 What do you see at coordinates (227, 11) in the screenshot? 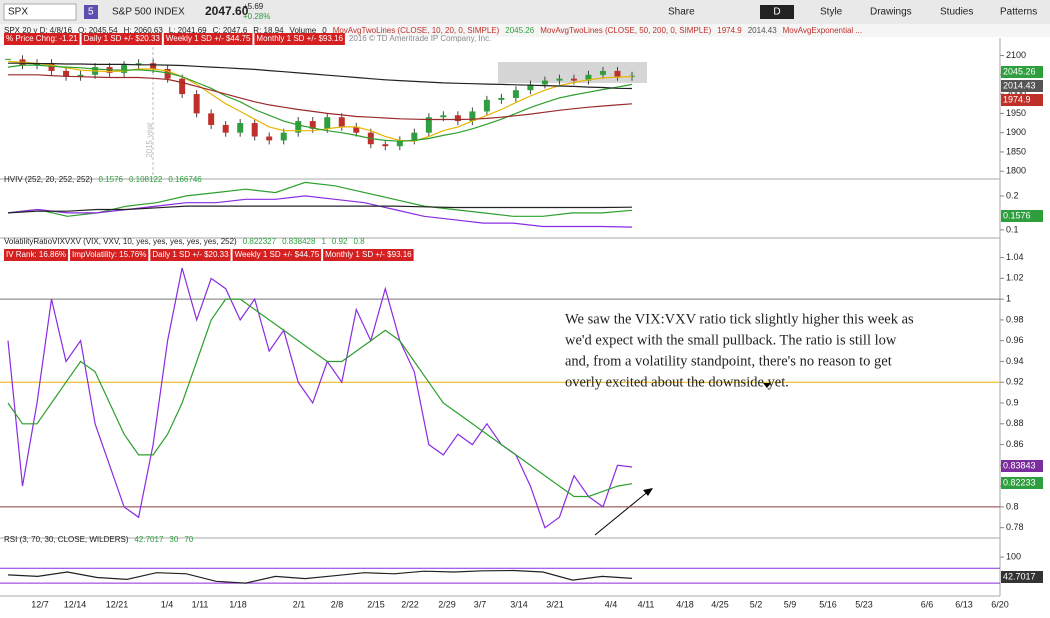
I see `last-price: 2047.60` at bounding box center [227, 11].